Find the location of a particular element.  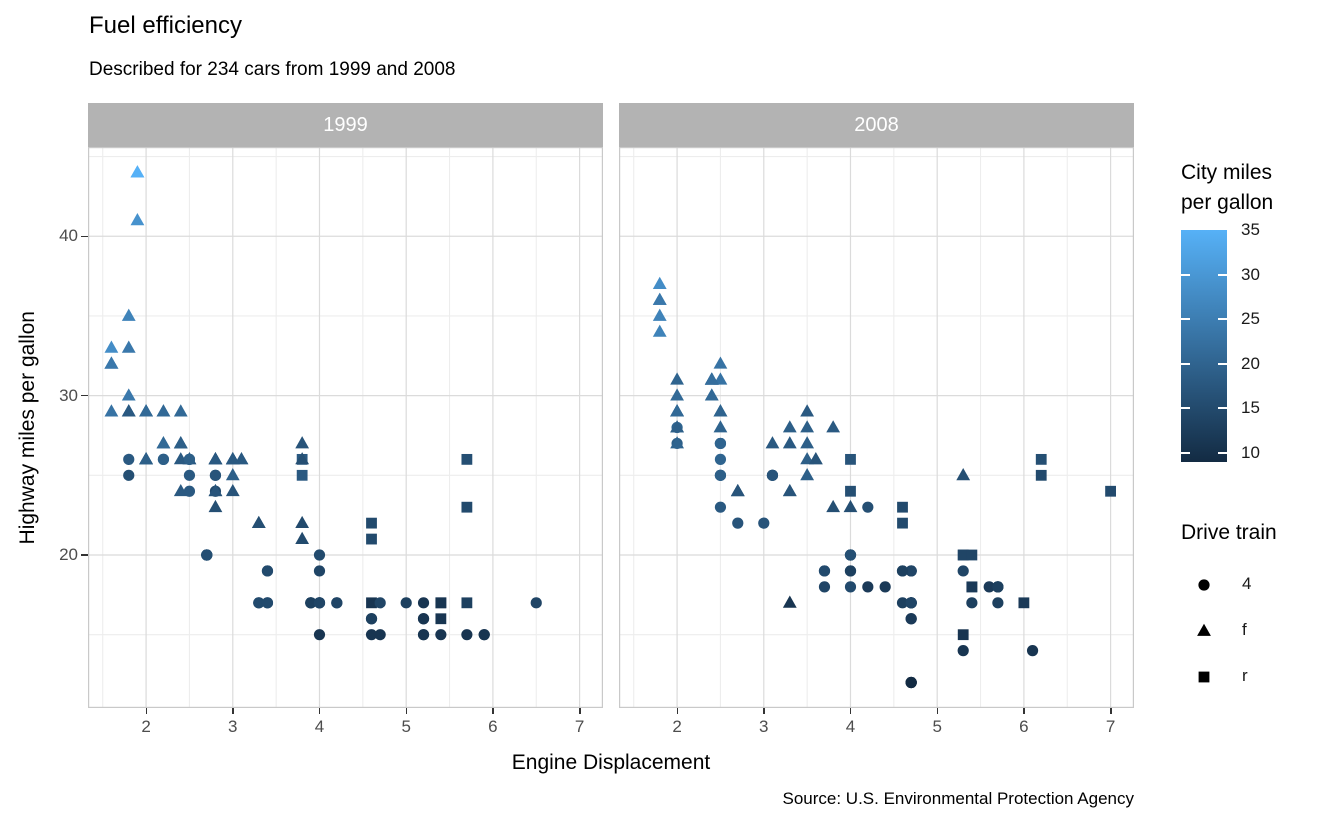

square-legend-key is located at coordinates (1204, 676).